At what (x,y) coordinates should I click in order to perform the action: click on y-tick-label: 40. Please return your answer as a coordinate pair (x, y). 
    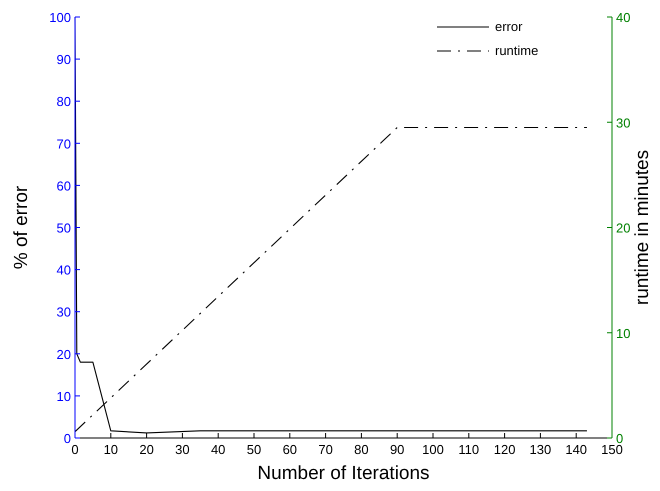
    Looking at the image, I should click on (63, 270).